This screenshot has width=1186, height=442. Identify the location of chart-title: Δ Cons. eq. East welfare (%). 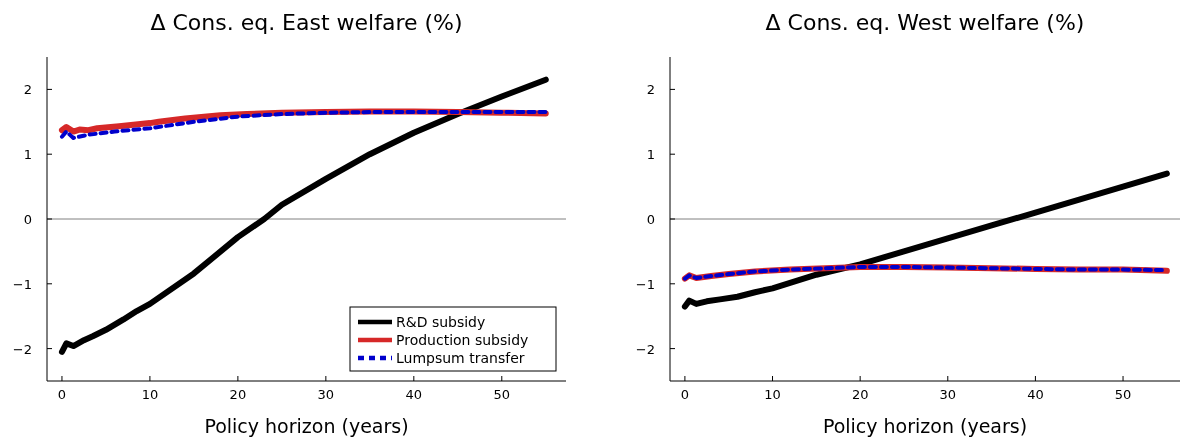
(306, 22).